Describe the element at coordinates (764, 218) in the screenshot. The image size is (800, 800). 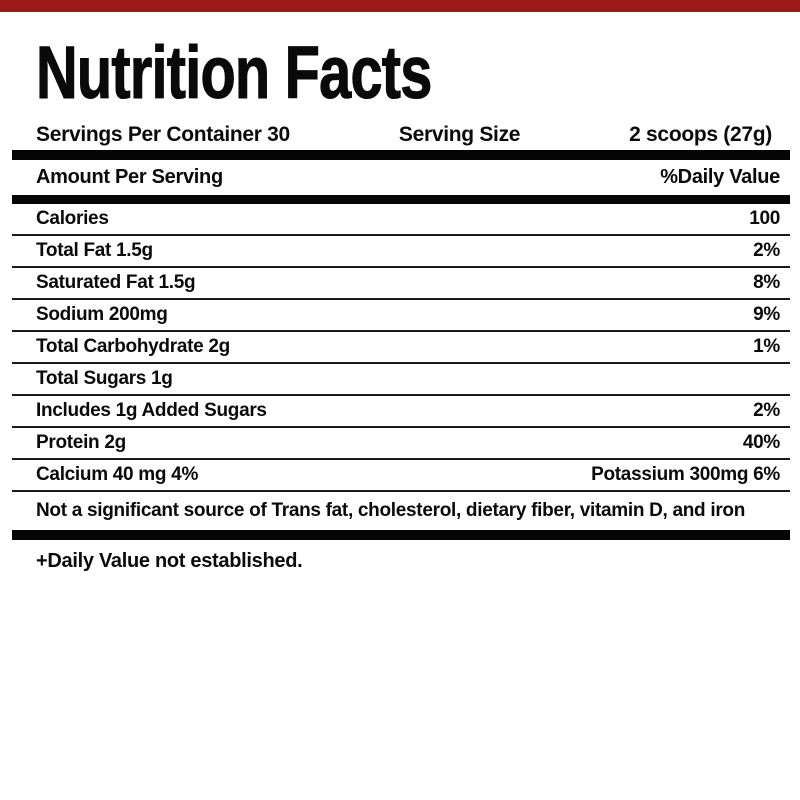
I see `row-value: 100` at that location.